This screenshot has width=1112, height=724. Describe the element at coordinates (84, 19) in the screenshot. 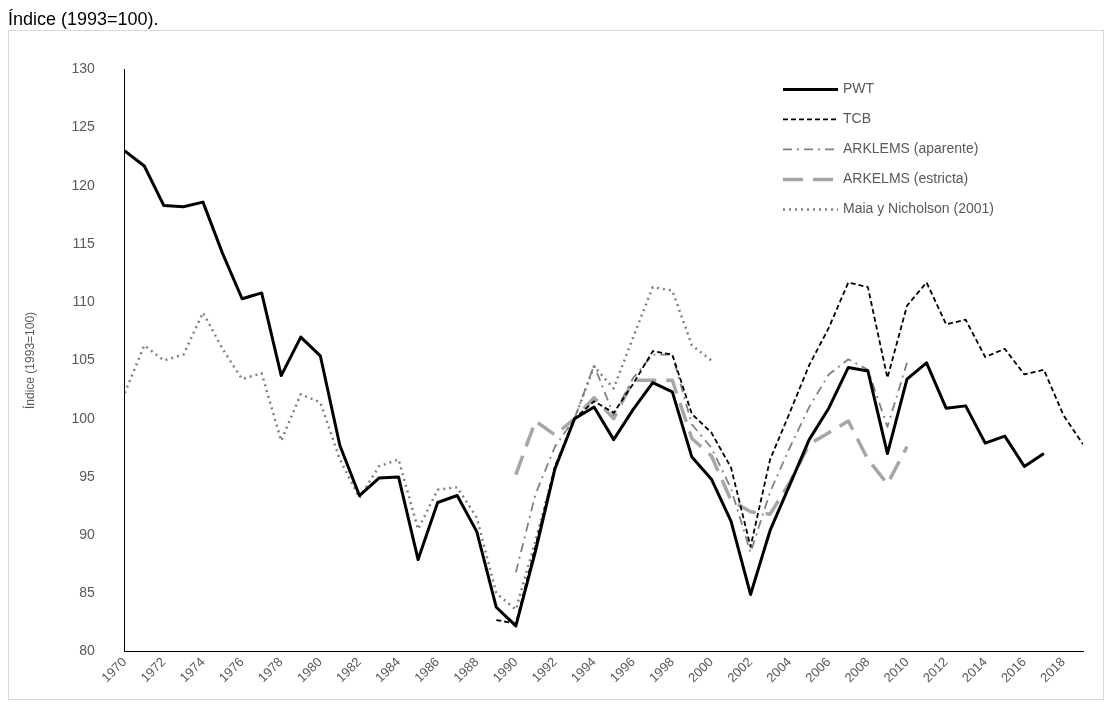

I see `chart-title: Índice (1993=100).` at that location.